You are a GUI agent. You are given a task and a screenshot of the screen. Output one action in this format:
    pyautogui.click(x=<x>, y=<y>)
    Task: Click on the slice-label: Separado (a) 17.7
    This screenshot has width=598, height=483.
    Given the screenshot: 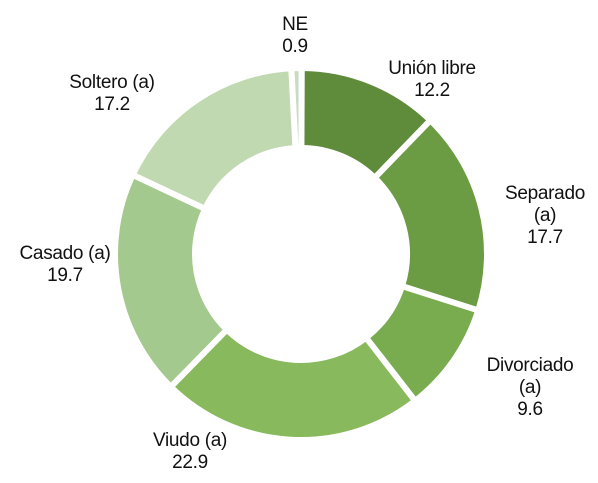 What is the action you would take?
    pyautogui.click(x=545, y=216)
    